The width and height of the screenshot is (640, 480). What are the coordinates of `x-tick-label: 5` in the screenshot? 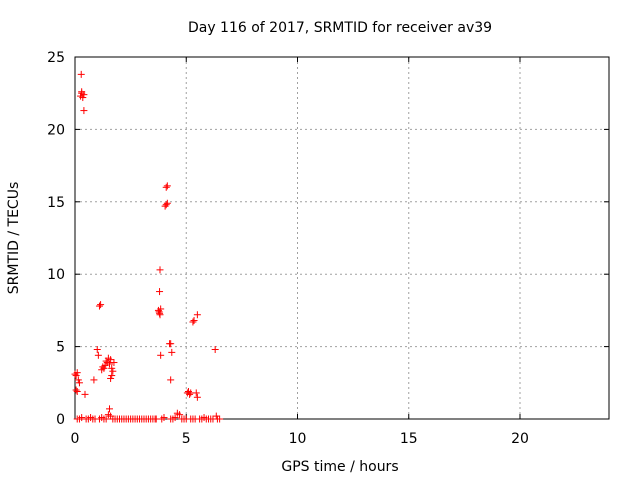 It's located at (186, 439).